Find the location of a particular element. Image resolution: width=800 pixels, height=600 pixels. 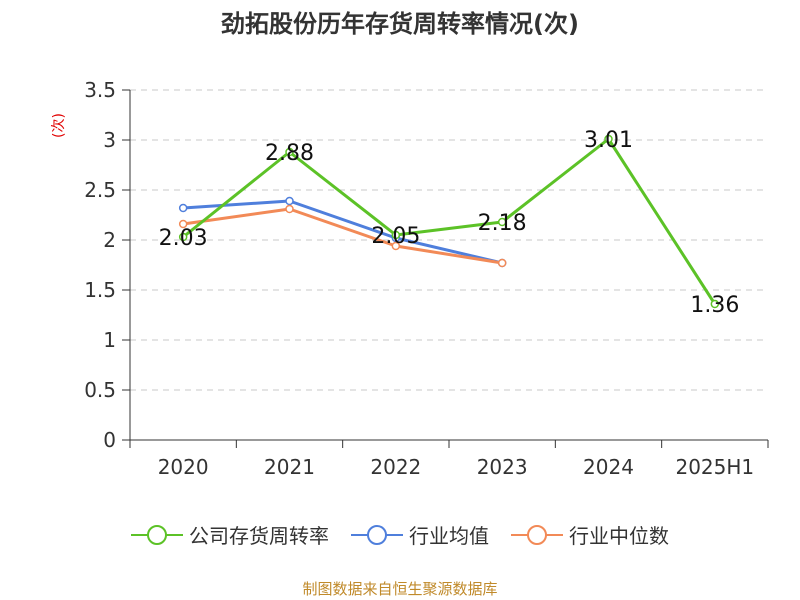

y-tick-label: 0 is located at coordinates (109, 440).